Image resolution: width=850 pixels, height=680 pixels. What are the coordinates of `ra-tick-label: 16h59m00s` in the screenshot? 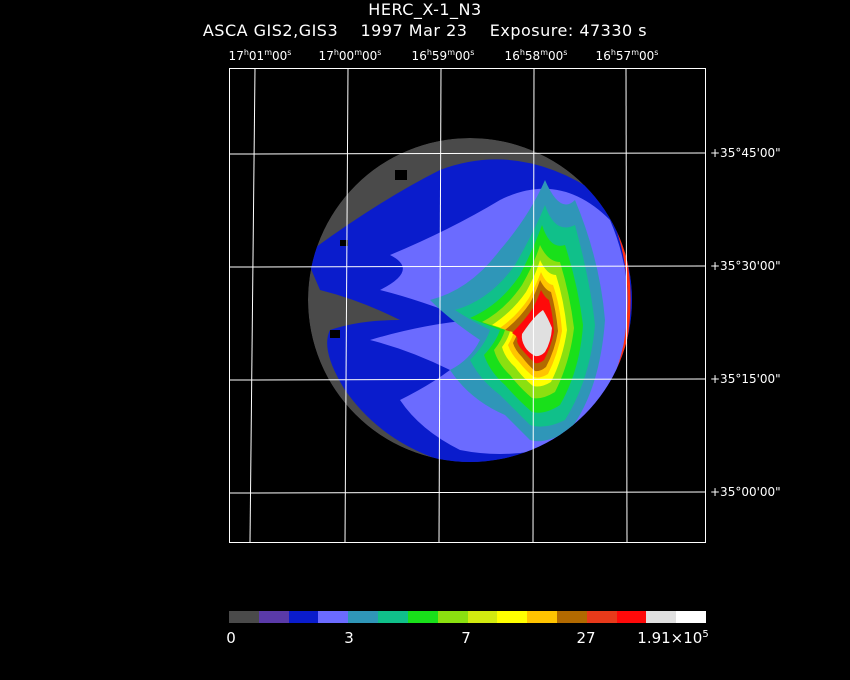 It's located at (443, 55).